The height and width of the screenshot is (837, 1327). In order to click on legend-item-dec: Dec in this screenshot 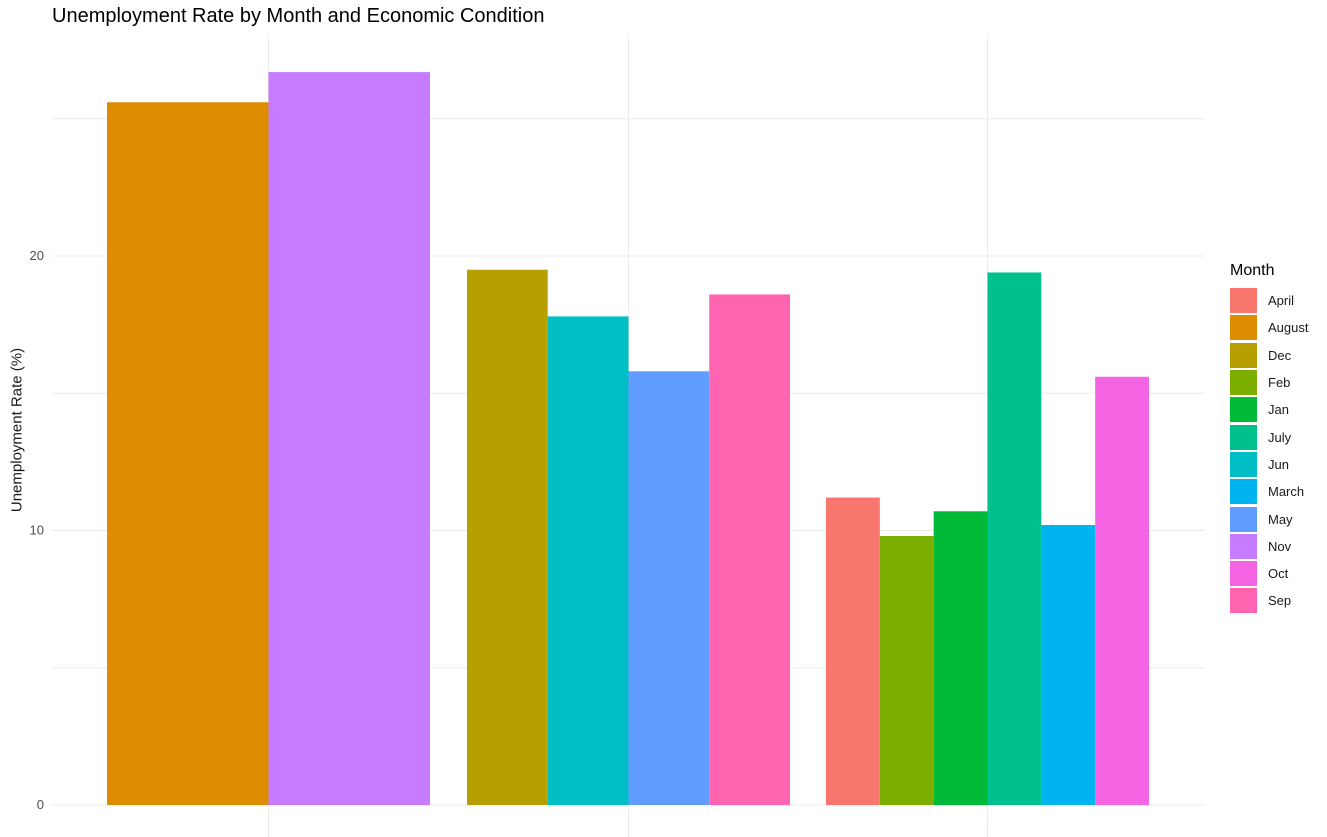, I will do `click(1269, 355)`.